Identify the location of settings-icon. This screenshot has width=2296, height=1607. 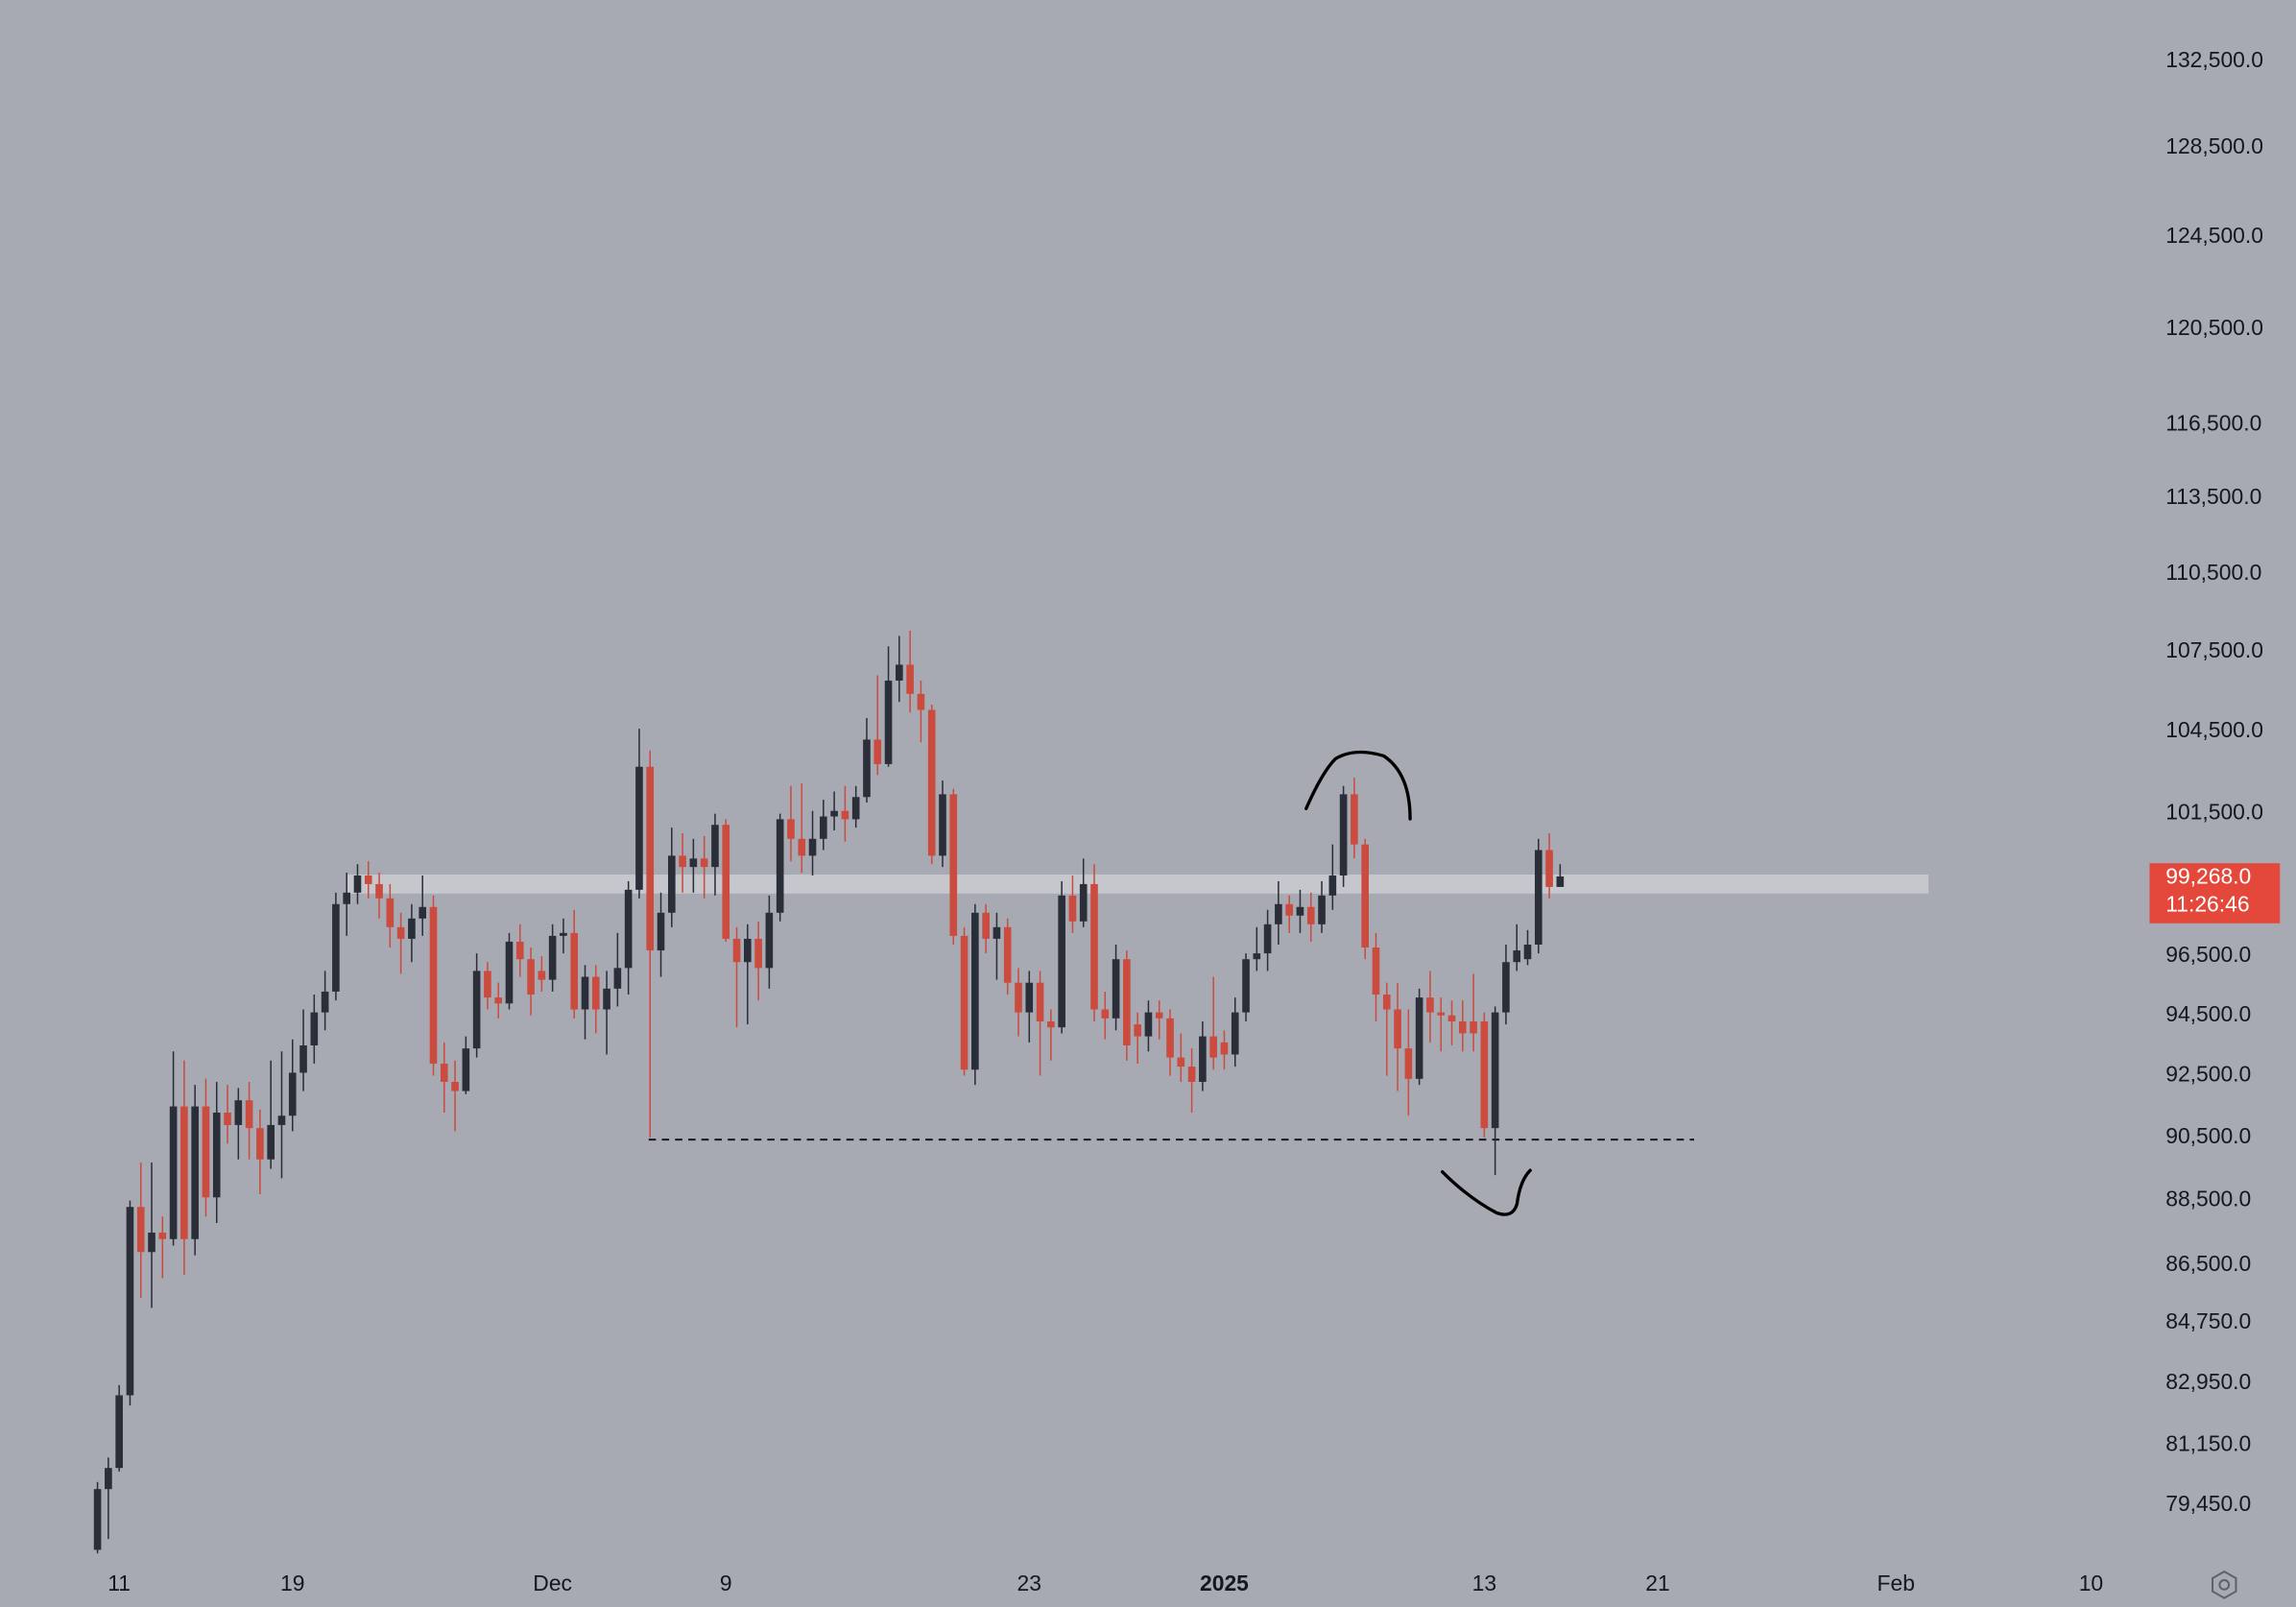
(2225, 1584).